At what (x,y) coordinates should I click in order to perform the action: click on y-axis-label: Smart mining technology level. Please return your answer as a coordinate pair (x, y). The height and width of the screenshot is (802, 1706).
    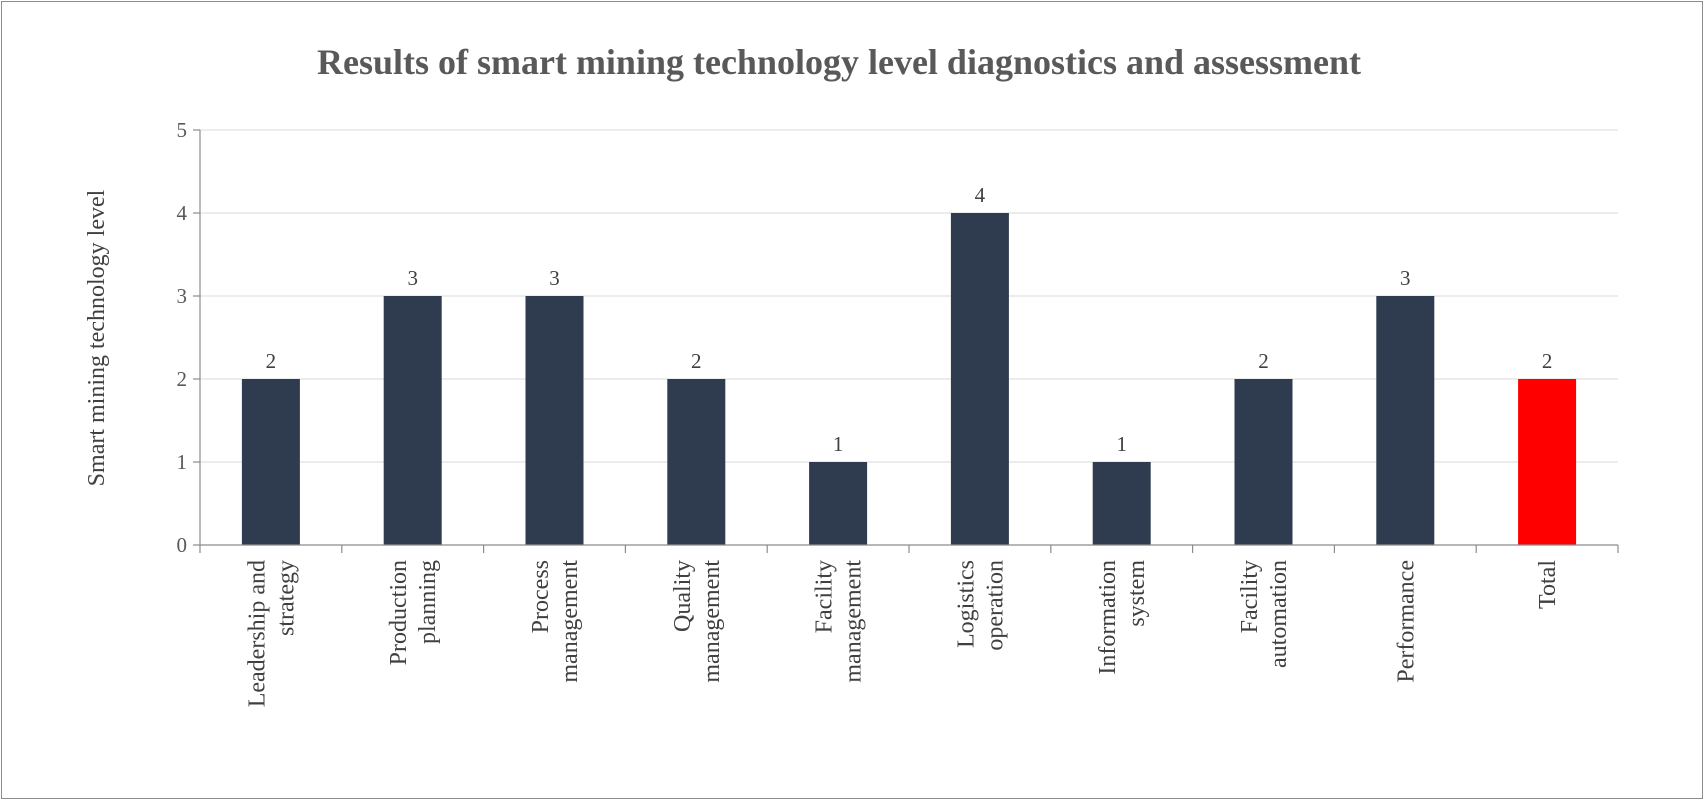
    Looking at the image, I should click on (97, 337).